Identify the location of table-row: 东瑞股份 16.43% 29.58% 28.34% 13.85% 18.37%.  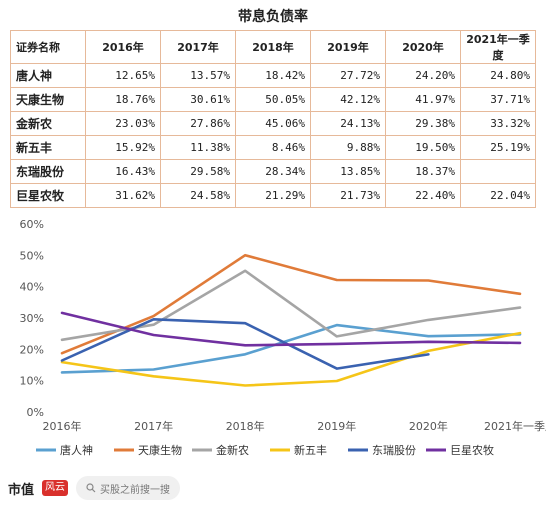
(273, 171).